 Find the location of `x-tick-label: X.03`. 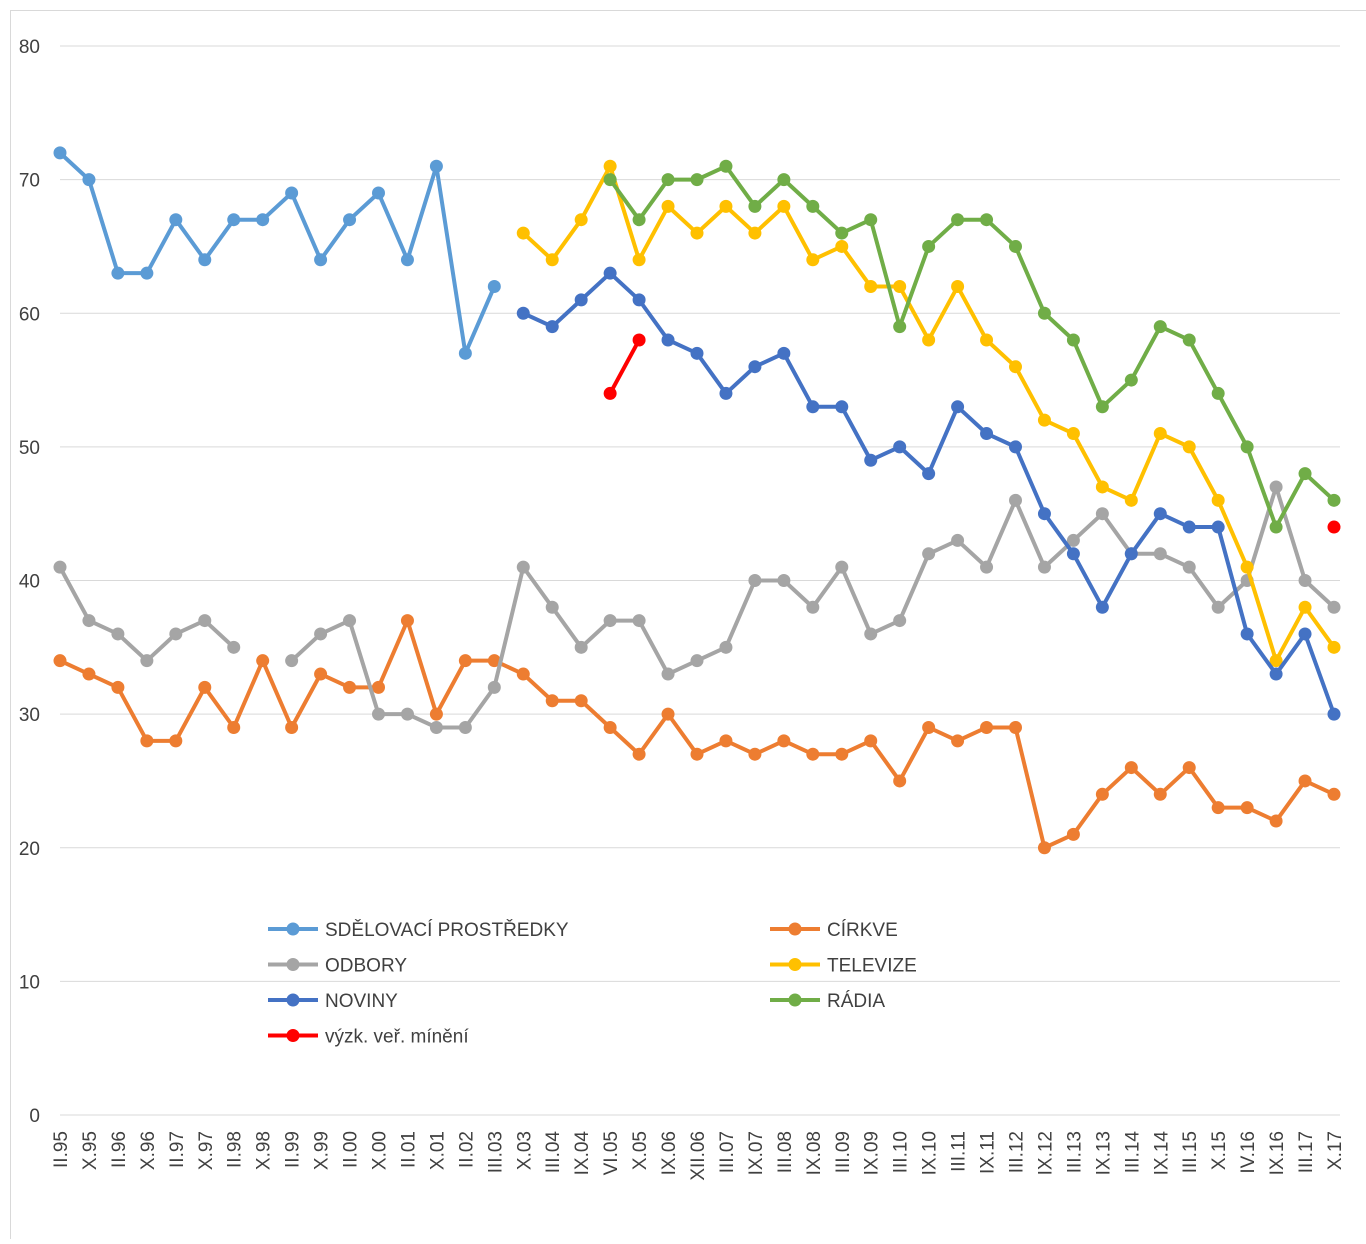

x-tick-label: X.03 is located at coordinates (524, 1150).